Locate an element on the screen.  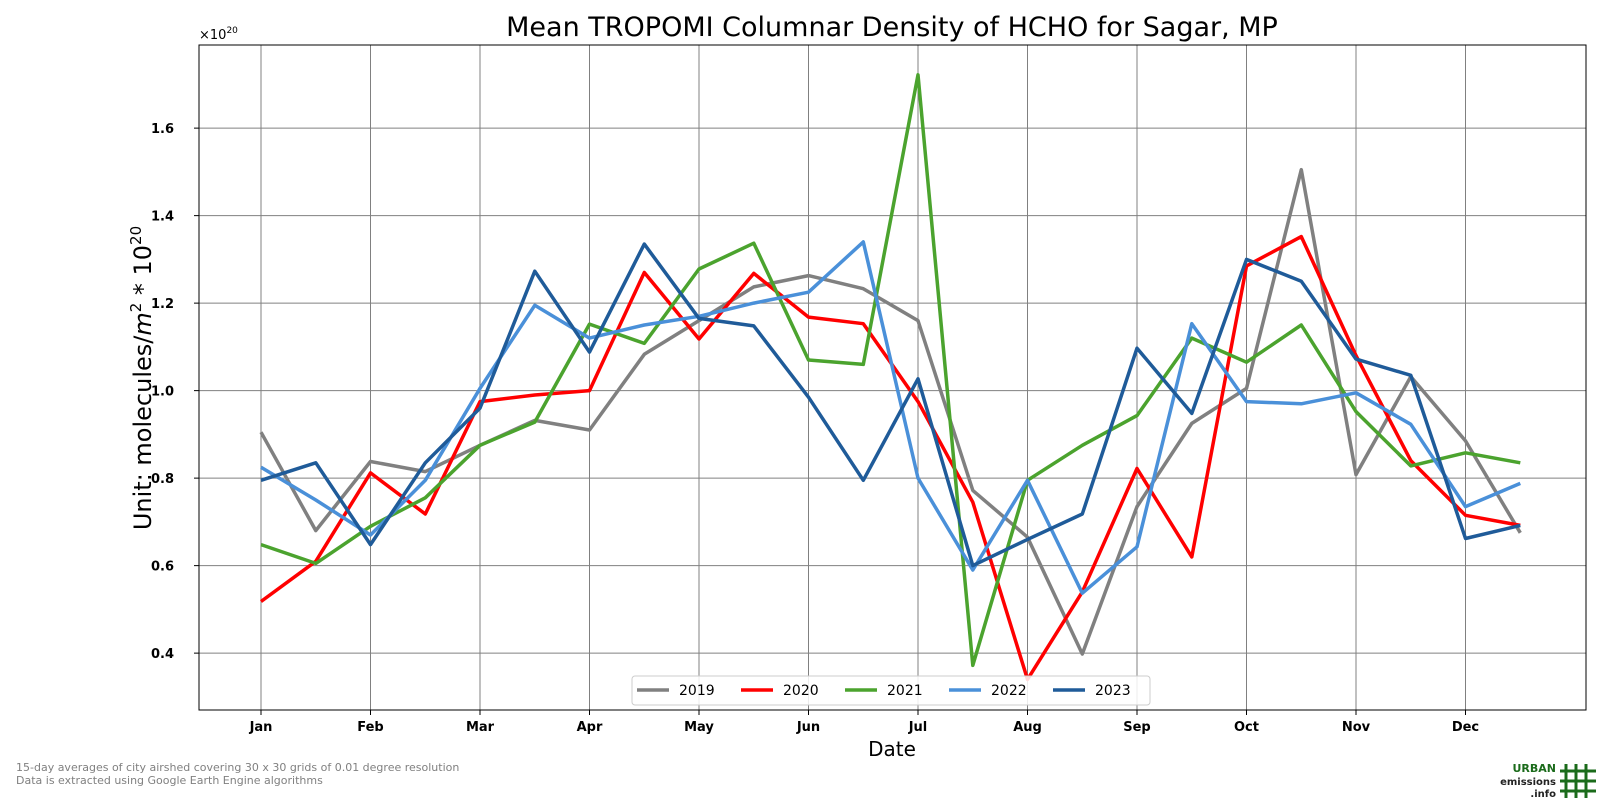
x-axis-label: Date is located at coordinates (892, 749).